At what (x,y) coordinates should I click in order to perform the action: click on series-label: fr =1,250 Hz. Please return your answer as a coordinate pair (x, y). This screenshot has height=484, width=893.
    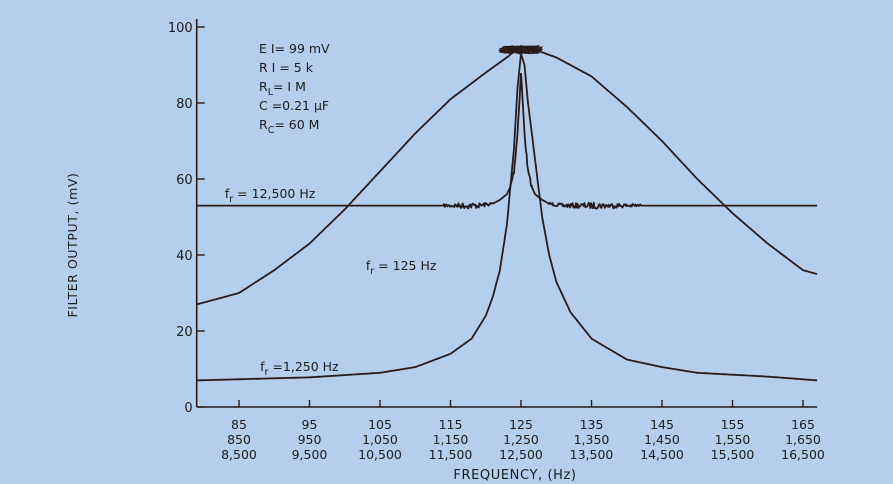
    Looking at the image, I should click on (299, 368).